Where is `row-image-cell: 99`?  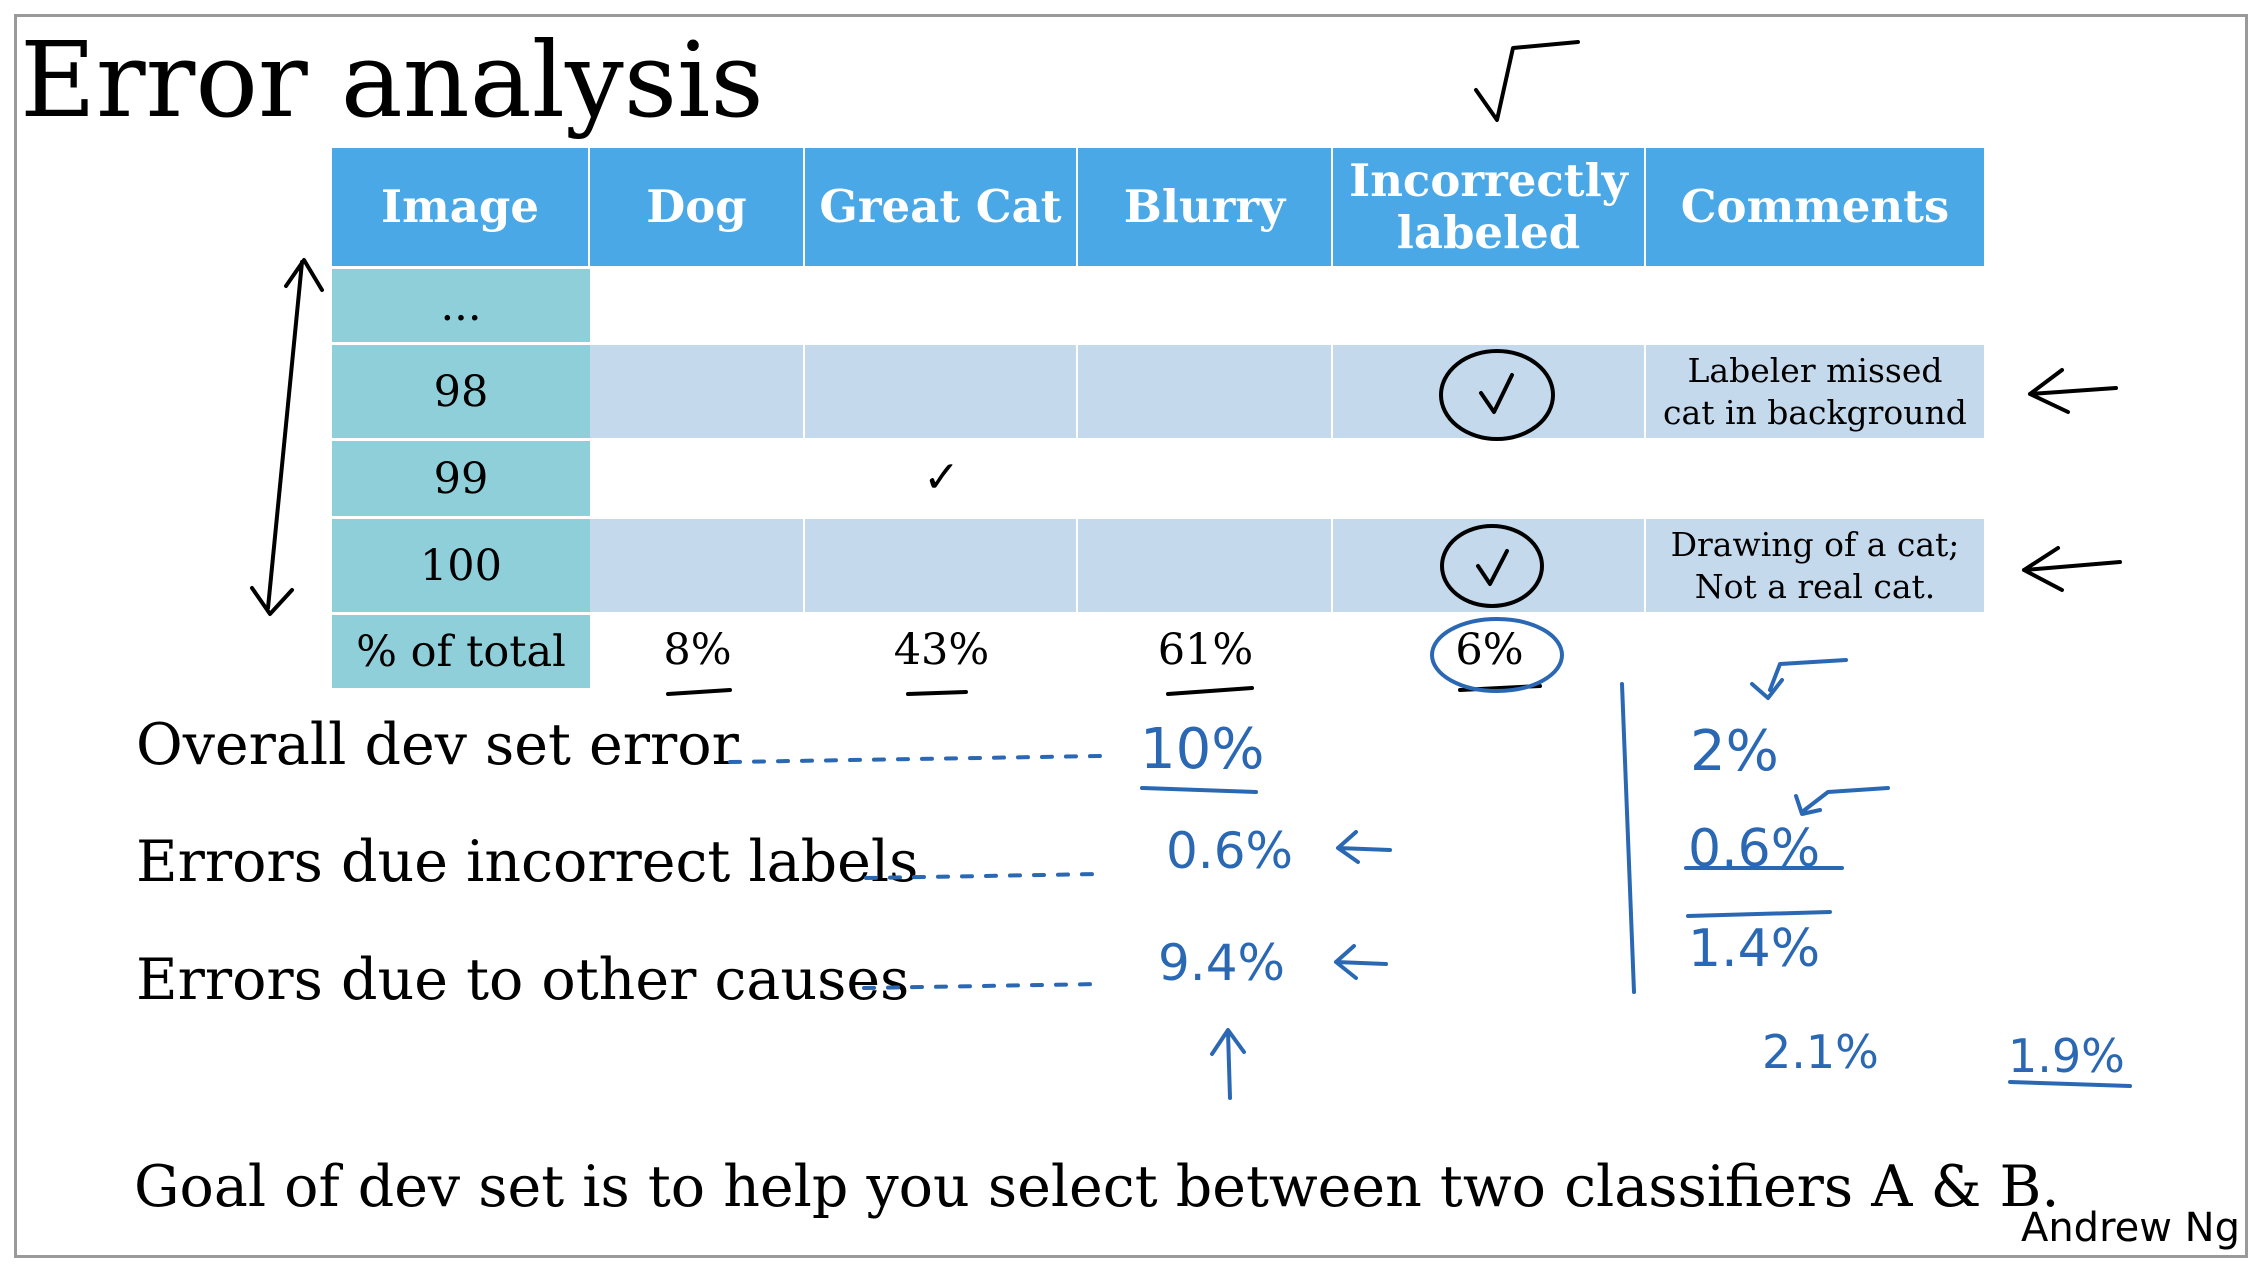
row-image-cell: 99 is located at coordinates (461, 477).